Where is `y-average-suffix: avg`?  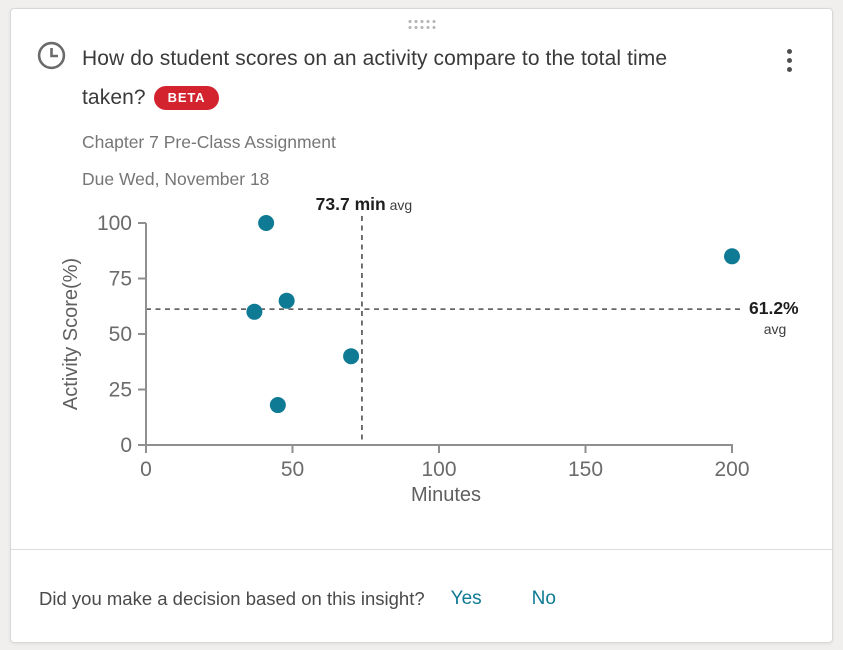
y-average-suffix: avg is located at coordinates (775, 329).